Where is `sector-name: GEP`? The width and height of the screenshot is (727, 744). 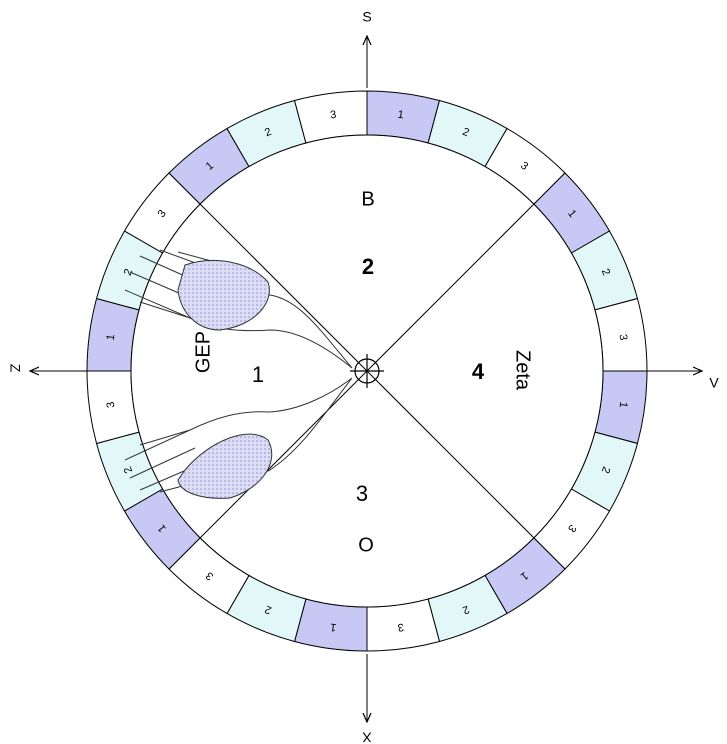 sector-name: GEP is located at coordinates (203, 352).